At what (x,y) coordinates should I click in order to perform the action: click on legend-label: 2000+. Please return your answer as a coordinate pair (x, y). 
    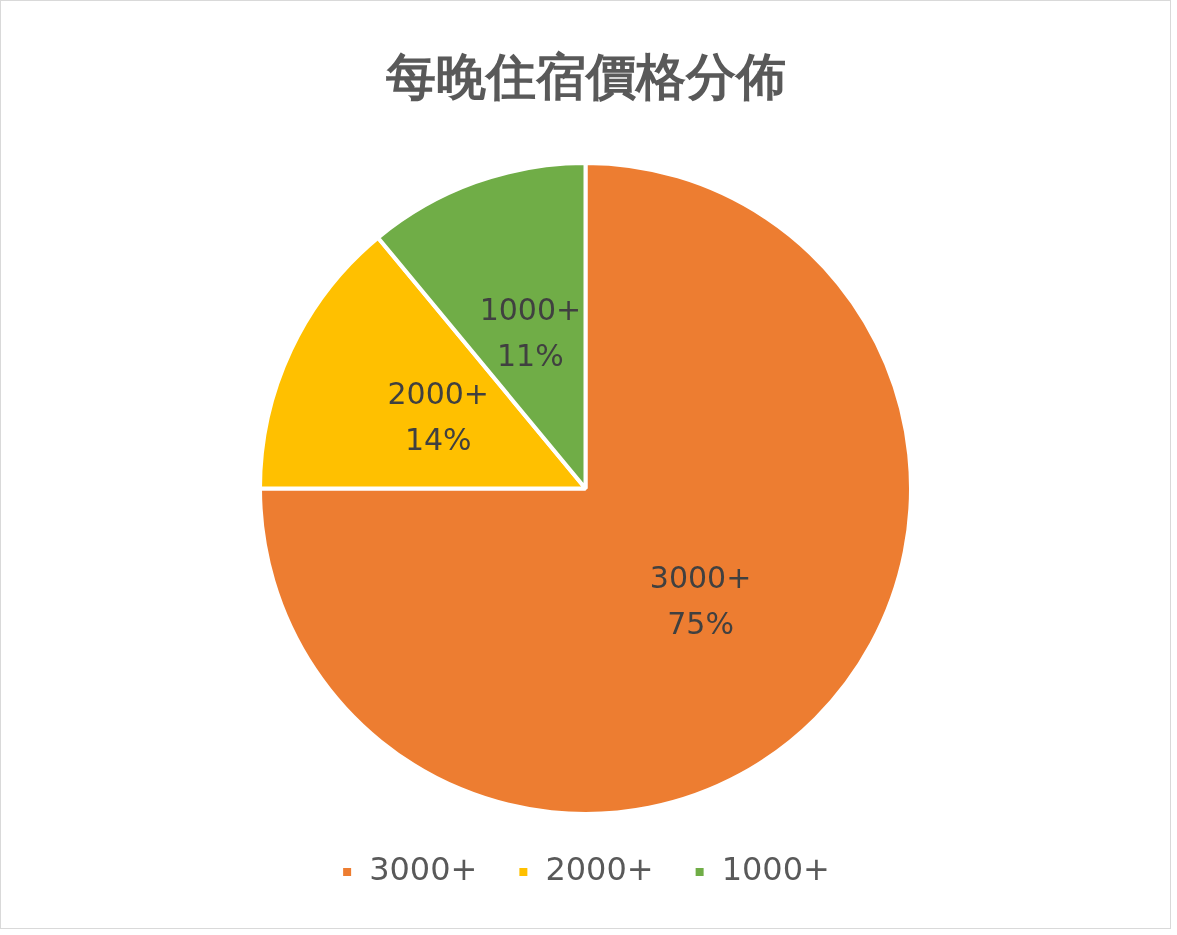
    Looking at the image, I should click on (599, 869).